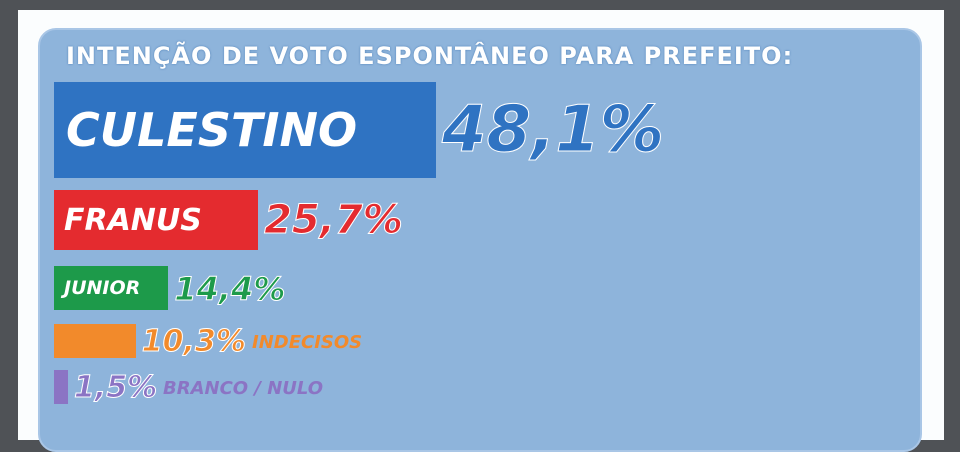  What do you see at coordinates (230, 288) in the screenshot?
I see `value-label: 14,4%` at bounding box center [230, 288].